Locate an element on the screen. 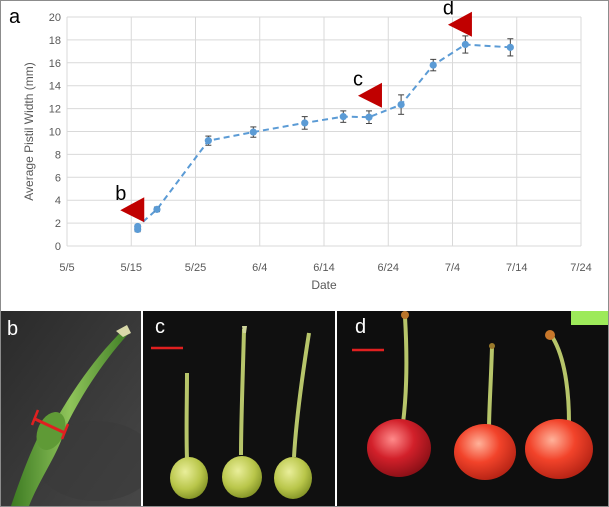 This screenshot has height=507, width=609. x-tick-label: 7/24 is located at coordinates (580, 268).